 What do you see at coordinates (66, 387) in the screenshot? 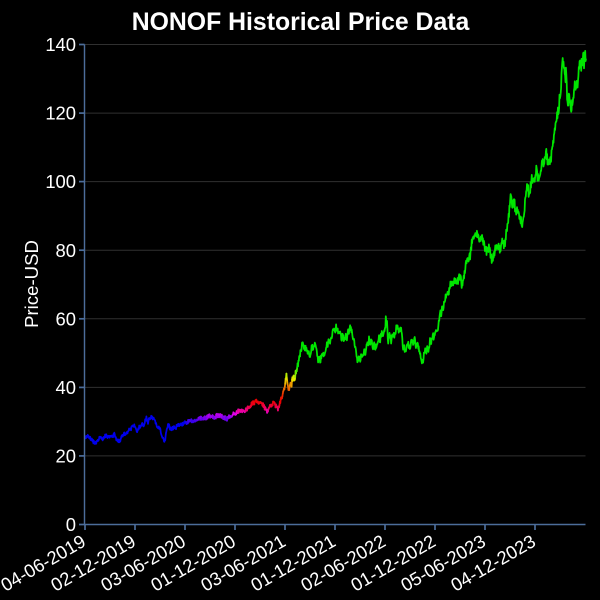
I see `svg-text: 40` at bounding box center [66, 387].